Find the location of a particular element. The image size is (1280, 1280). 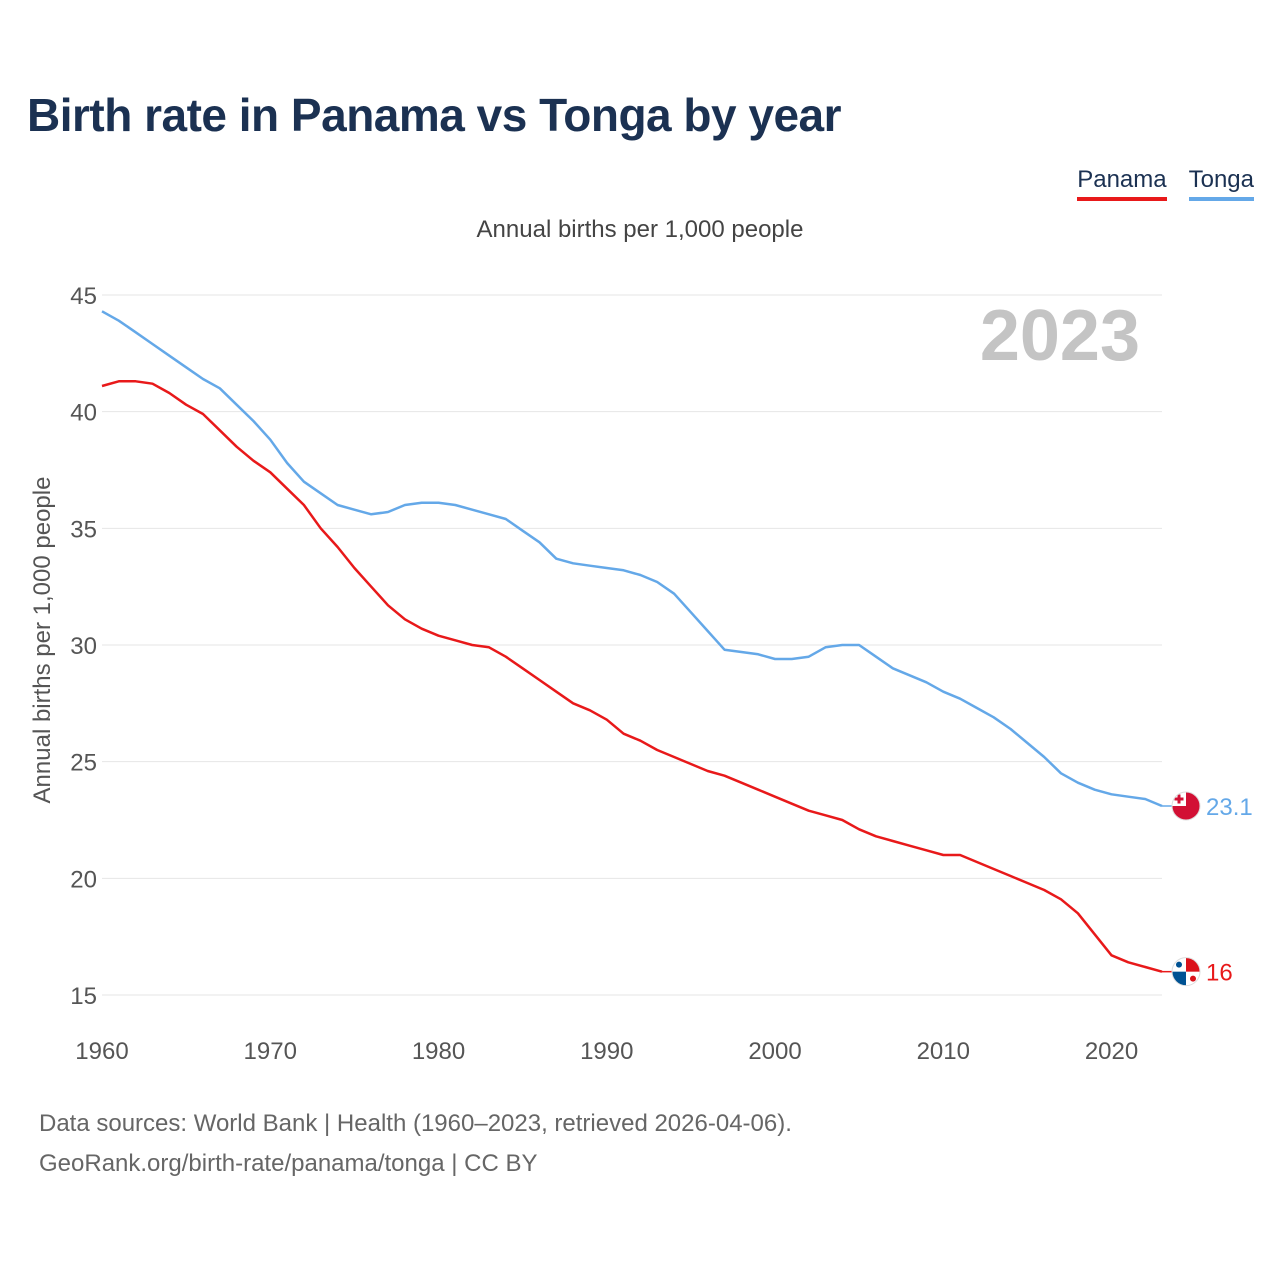

legend: Panama Tonga is located at coordinates (1165, 183).